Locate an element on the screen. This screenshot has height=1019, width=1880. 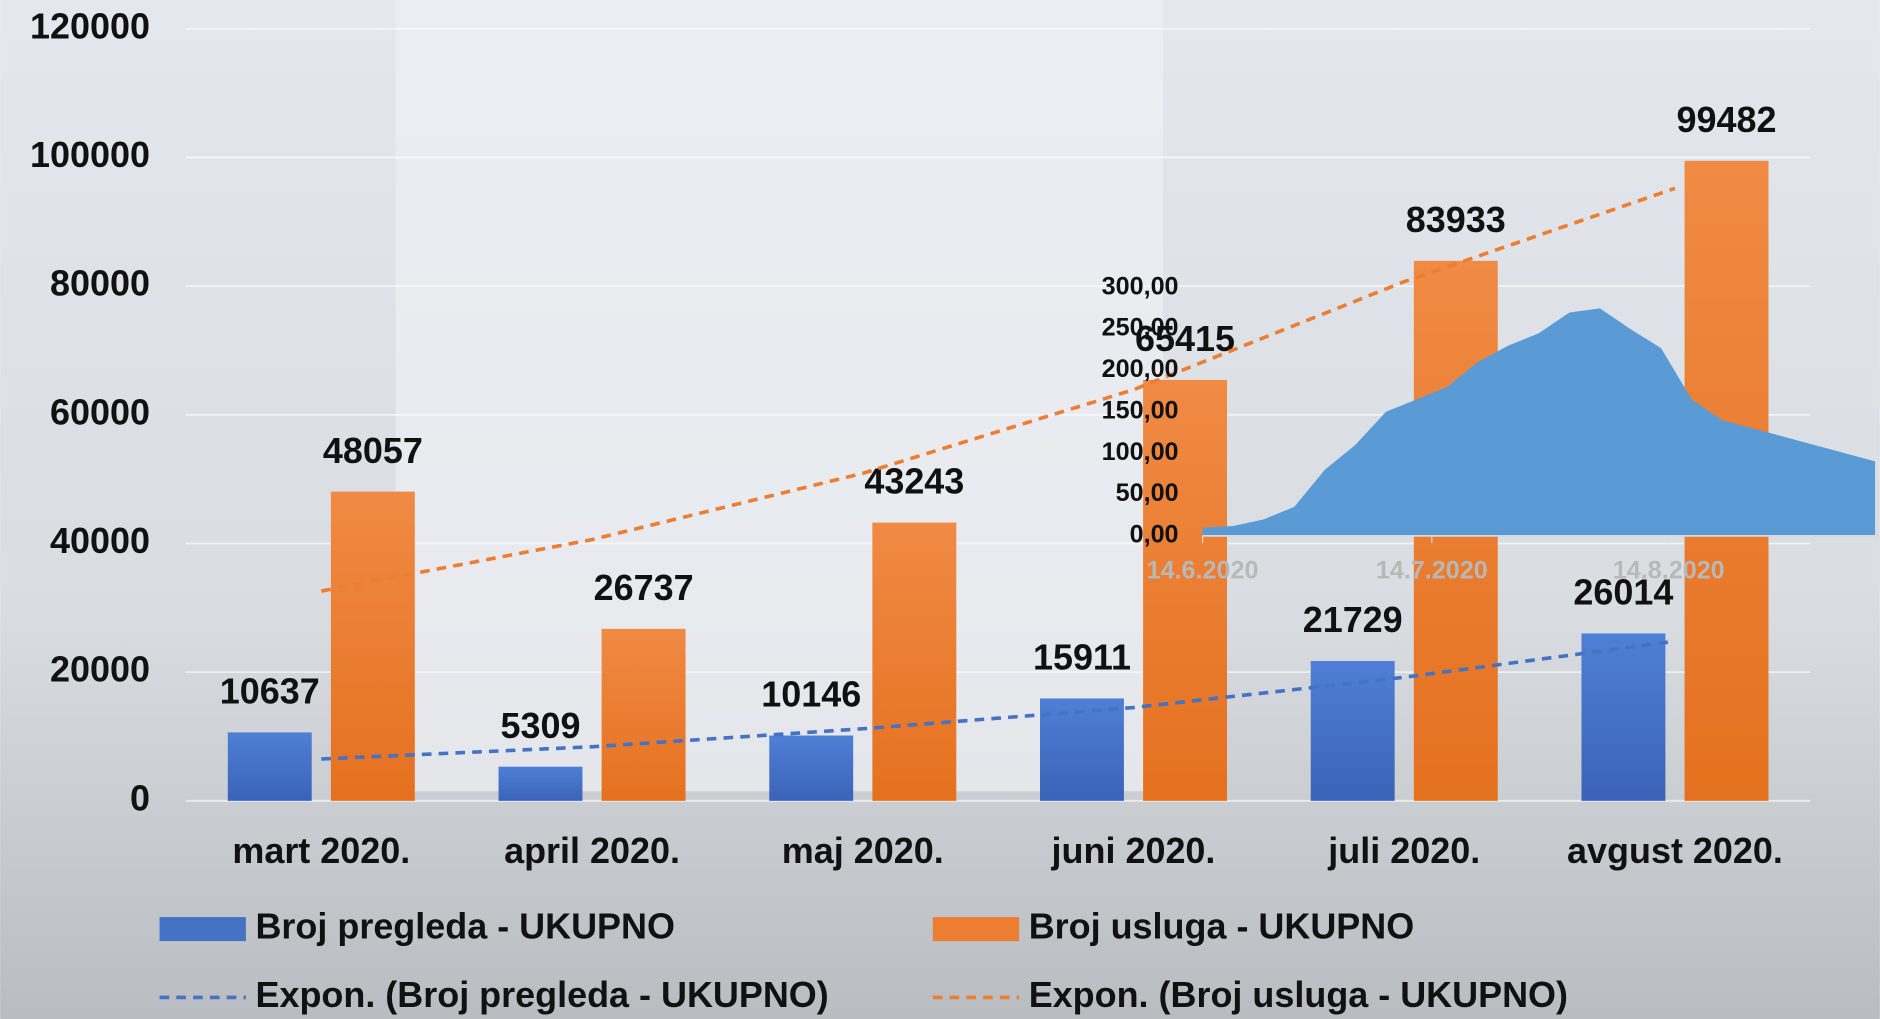
y-tick-label: 0 is located at coordinates (140, 797).